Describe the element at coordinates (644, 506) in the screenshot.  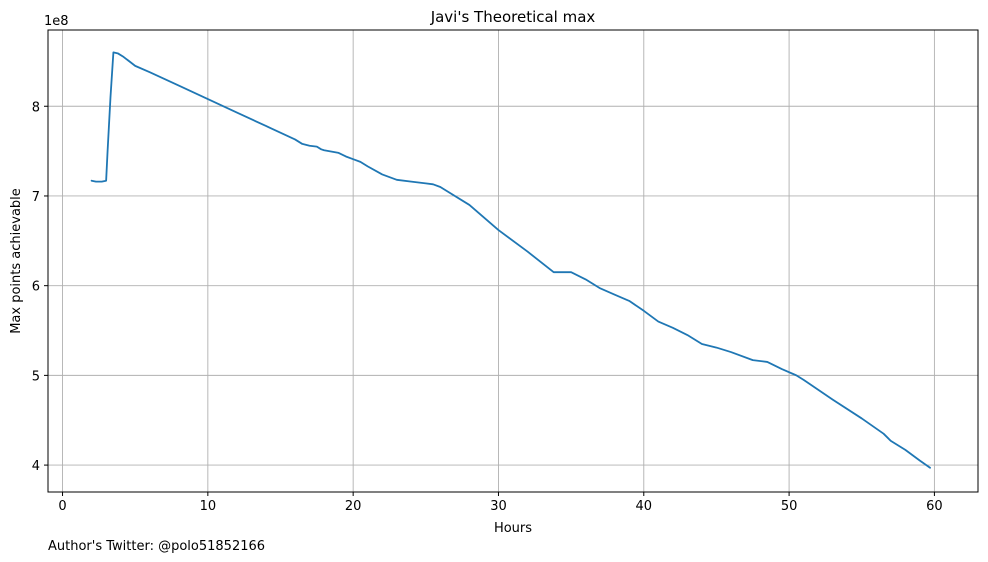
I see `x-tick-label: 40` at that location.